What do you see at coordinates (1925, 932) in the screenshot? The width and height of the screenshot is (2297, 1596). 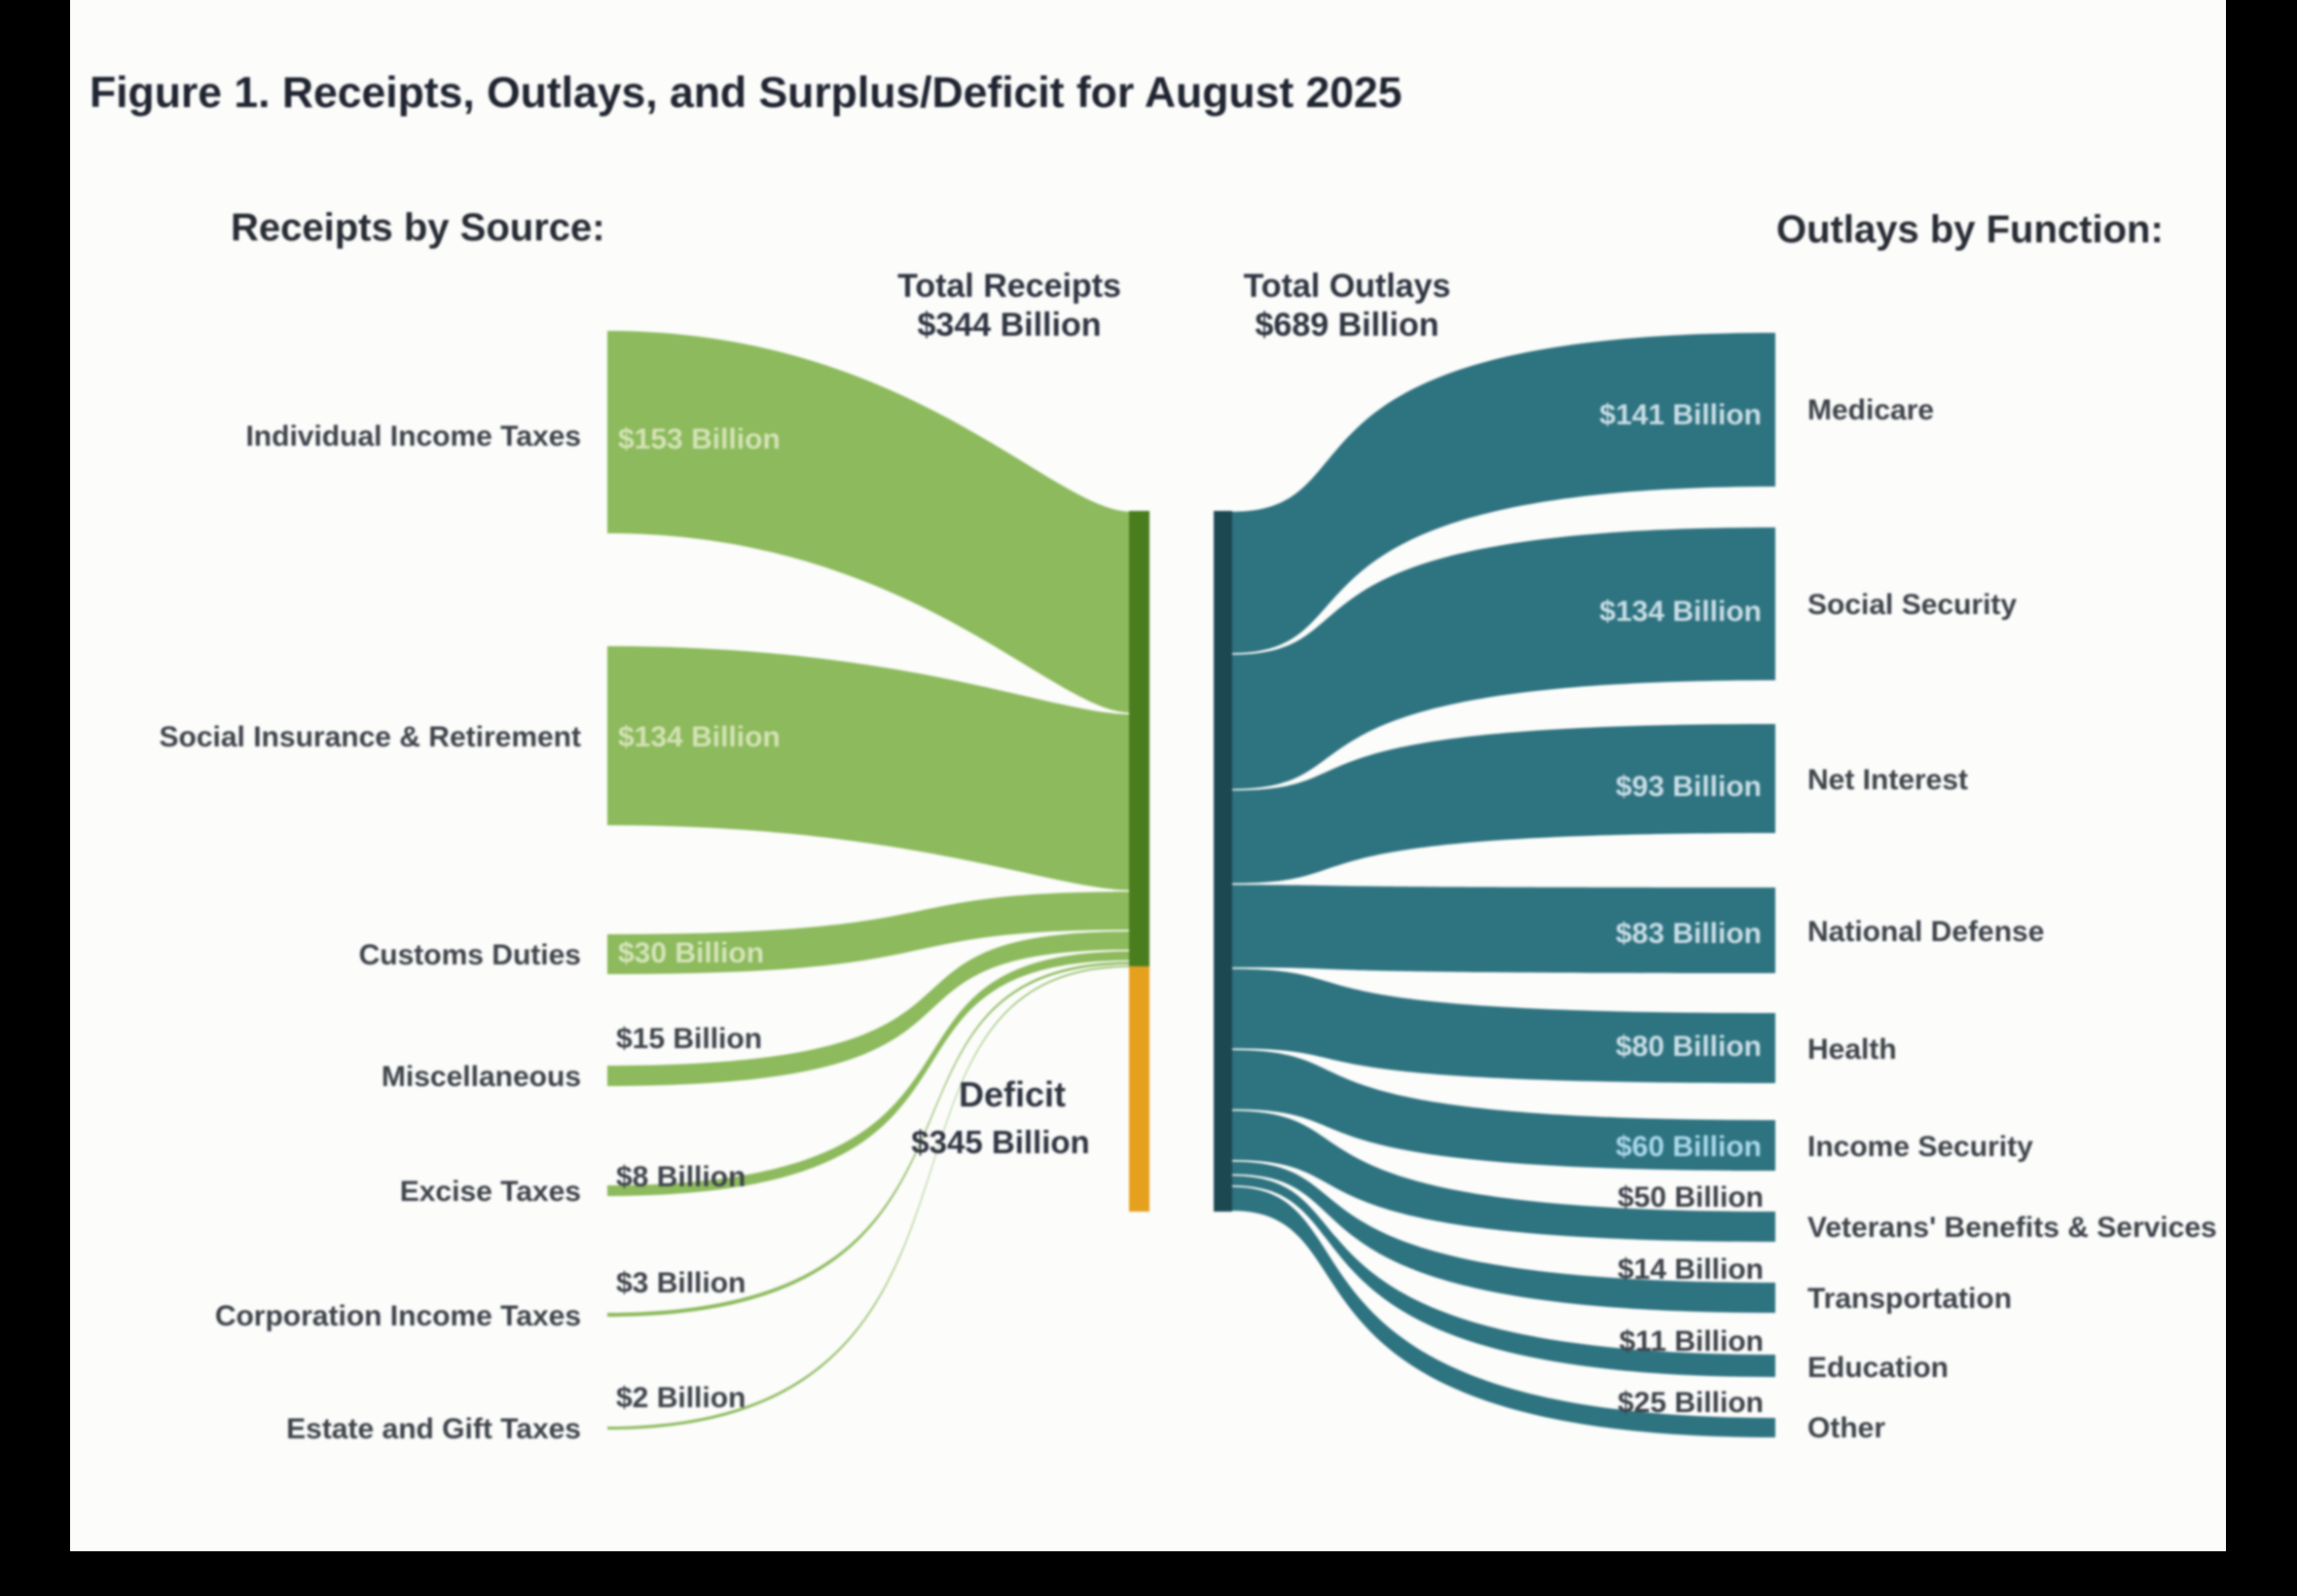 I see `svg-text: National Defense` at bounding box center [1925, 932].